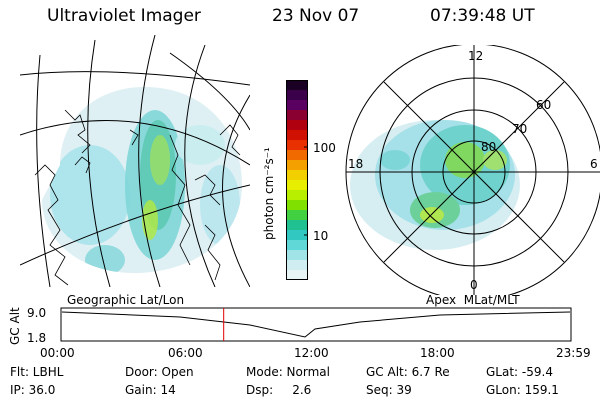  What do you see at coordinates (185, 353) in the screenshot?
I see `timeline-xtick-0600: 06:00` at bounding box center [185, 353].